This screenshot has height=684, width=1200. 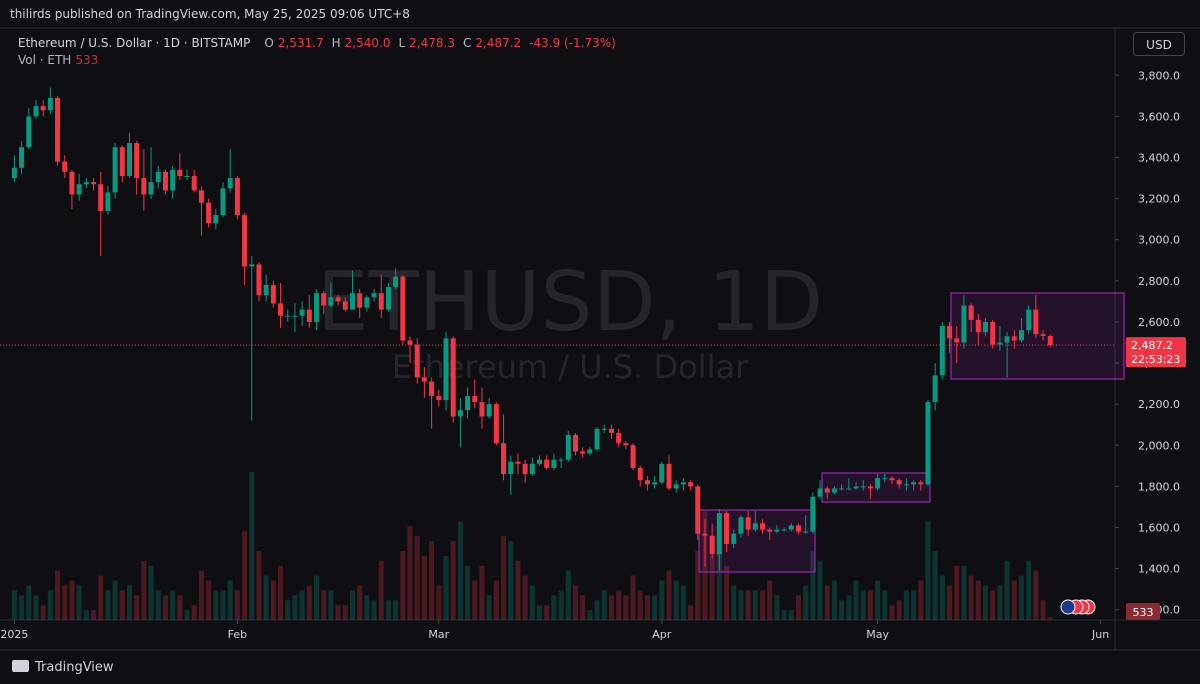 I want to click on y-tick-label: 2,200.0, so click(x=1159, y=404).